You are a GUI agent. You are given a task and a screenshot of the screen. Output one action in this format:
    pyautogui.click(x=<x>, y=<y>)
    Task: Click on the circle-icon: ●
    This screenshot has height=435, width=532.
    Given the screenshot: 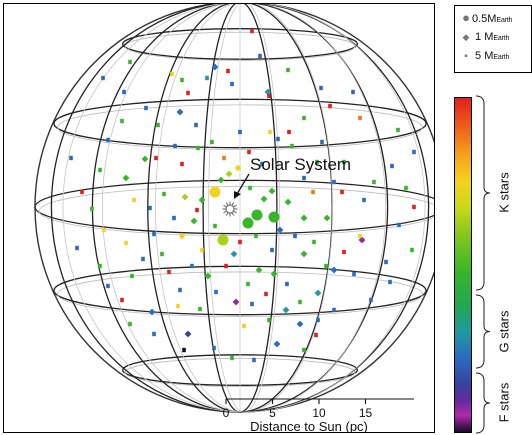 What is the action you would take?
    pyautogui.click(x=466, y=17)
    